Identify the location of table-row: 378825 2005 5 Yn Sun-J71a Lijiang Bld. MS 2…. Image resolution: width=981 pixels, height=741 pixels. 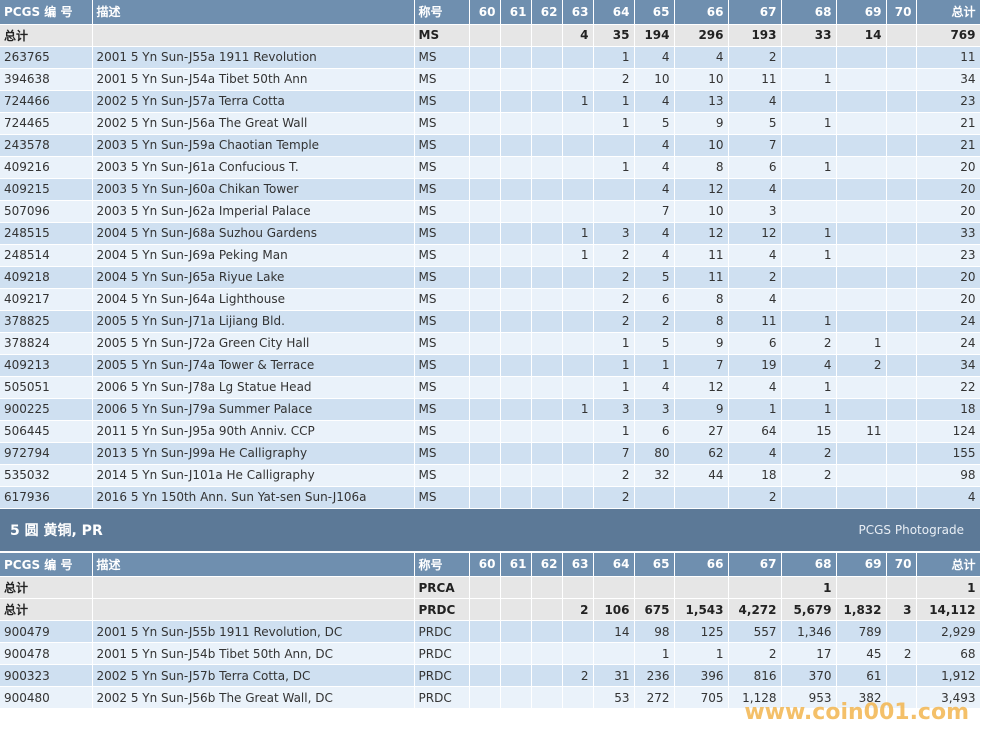
(490, 321).